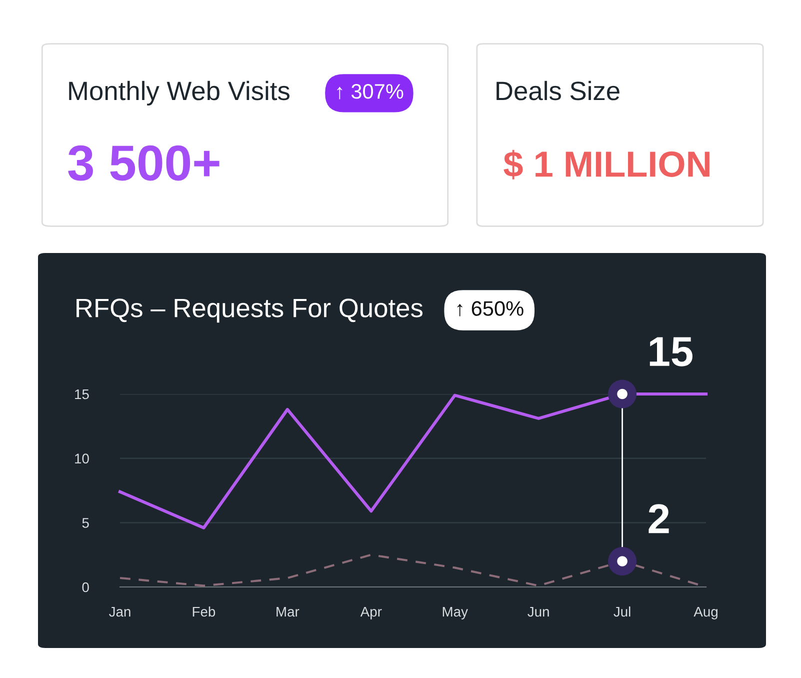  I want to click on x-tick-label: Feb, so click(204, 611).